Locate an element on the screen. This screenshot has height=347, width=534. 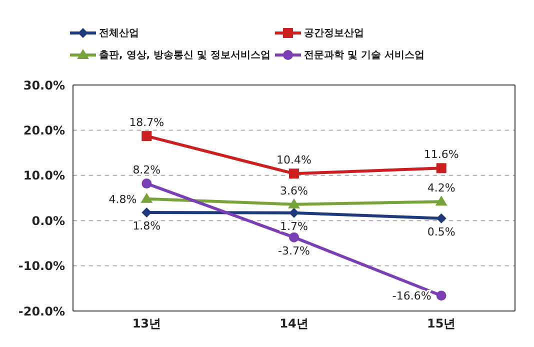
data-label: -3.7% is located at coordinates (294, 251).